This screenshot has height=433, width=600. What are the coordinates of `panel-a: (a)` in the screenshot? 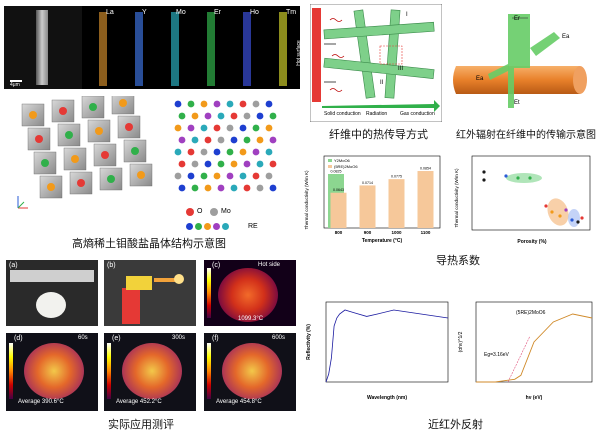 It's located at (52, 293).